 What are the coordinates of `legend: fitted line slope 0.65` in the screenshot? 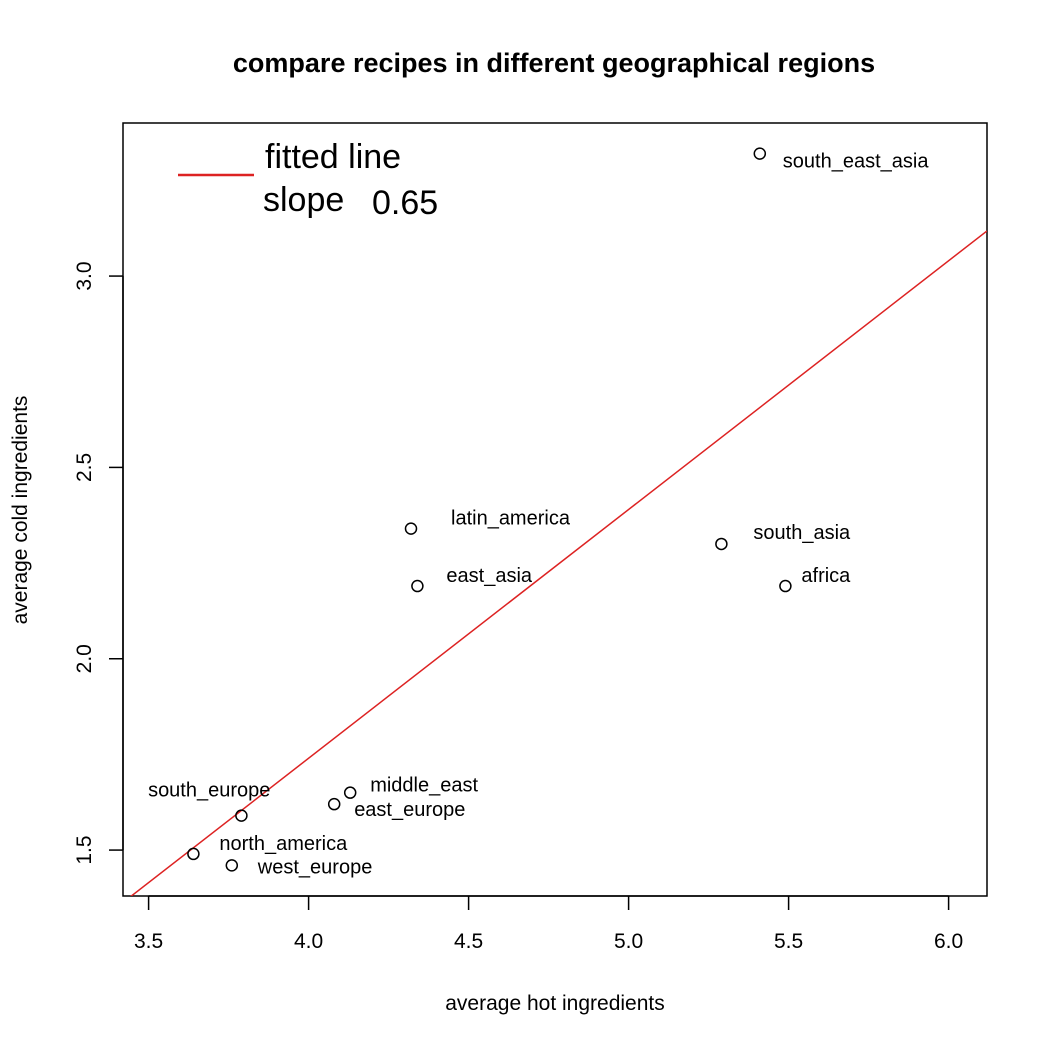 It's located at (308, 180).